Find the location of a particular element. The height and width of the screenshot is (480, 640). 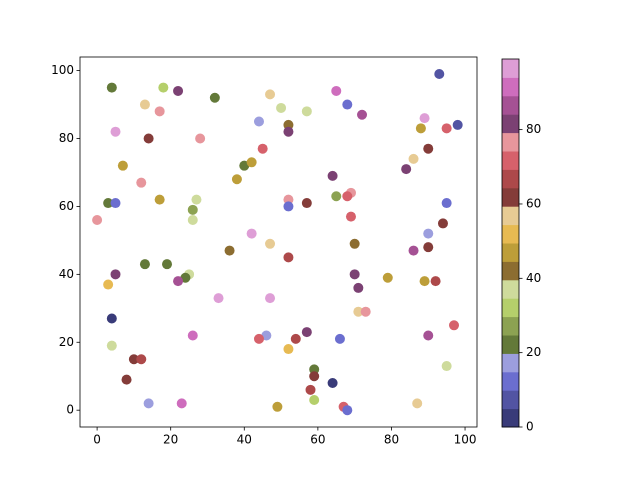

colorbar-tick-label: 20 is located at coordinates (533, 352).